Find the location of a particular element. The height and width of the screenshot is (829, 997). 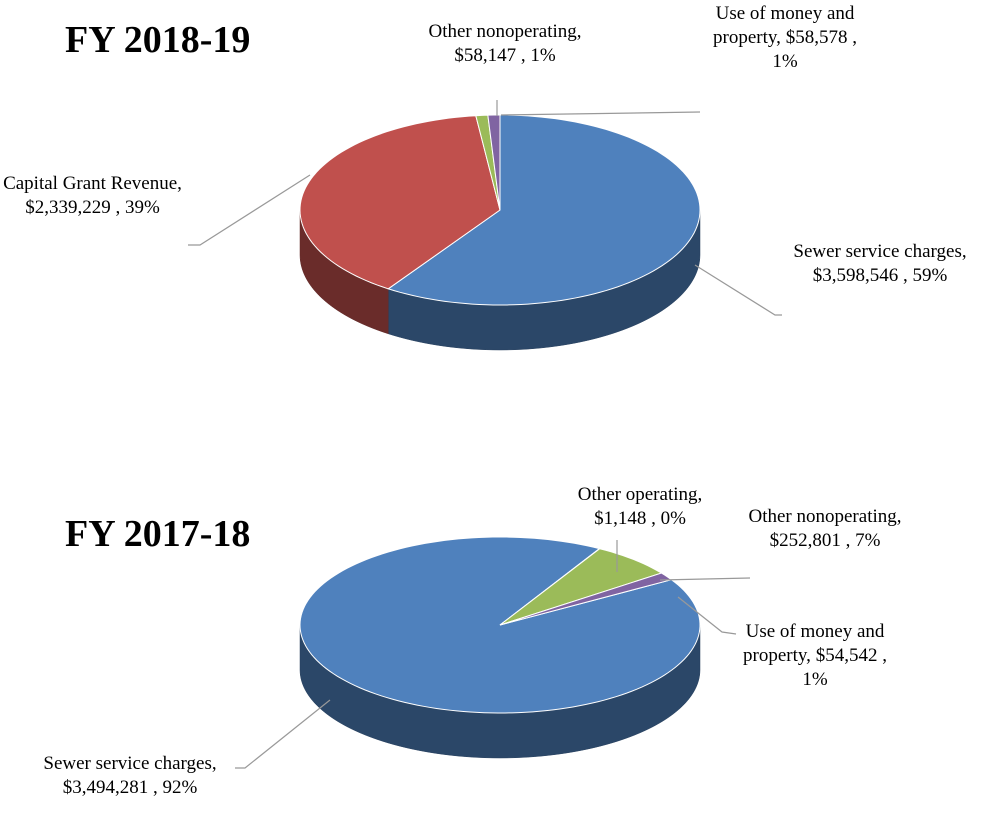

data-label: Sewer service charges, $3,598,546 , 59% is located at coordinates (880, 264).